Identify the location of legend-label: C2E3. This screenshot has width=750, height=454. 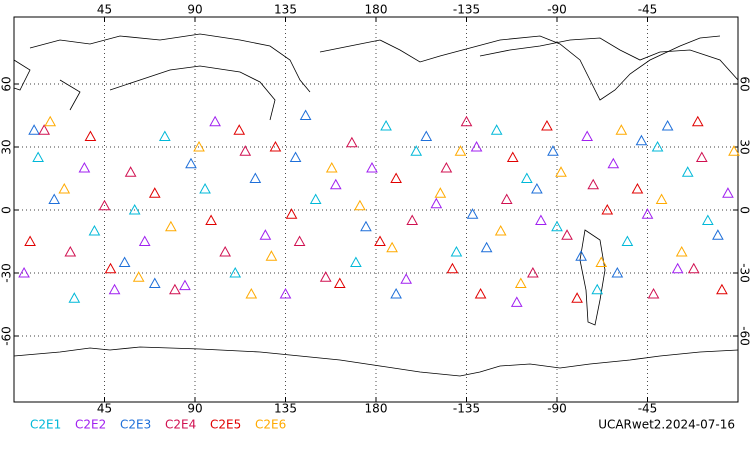
(135, 425).